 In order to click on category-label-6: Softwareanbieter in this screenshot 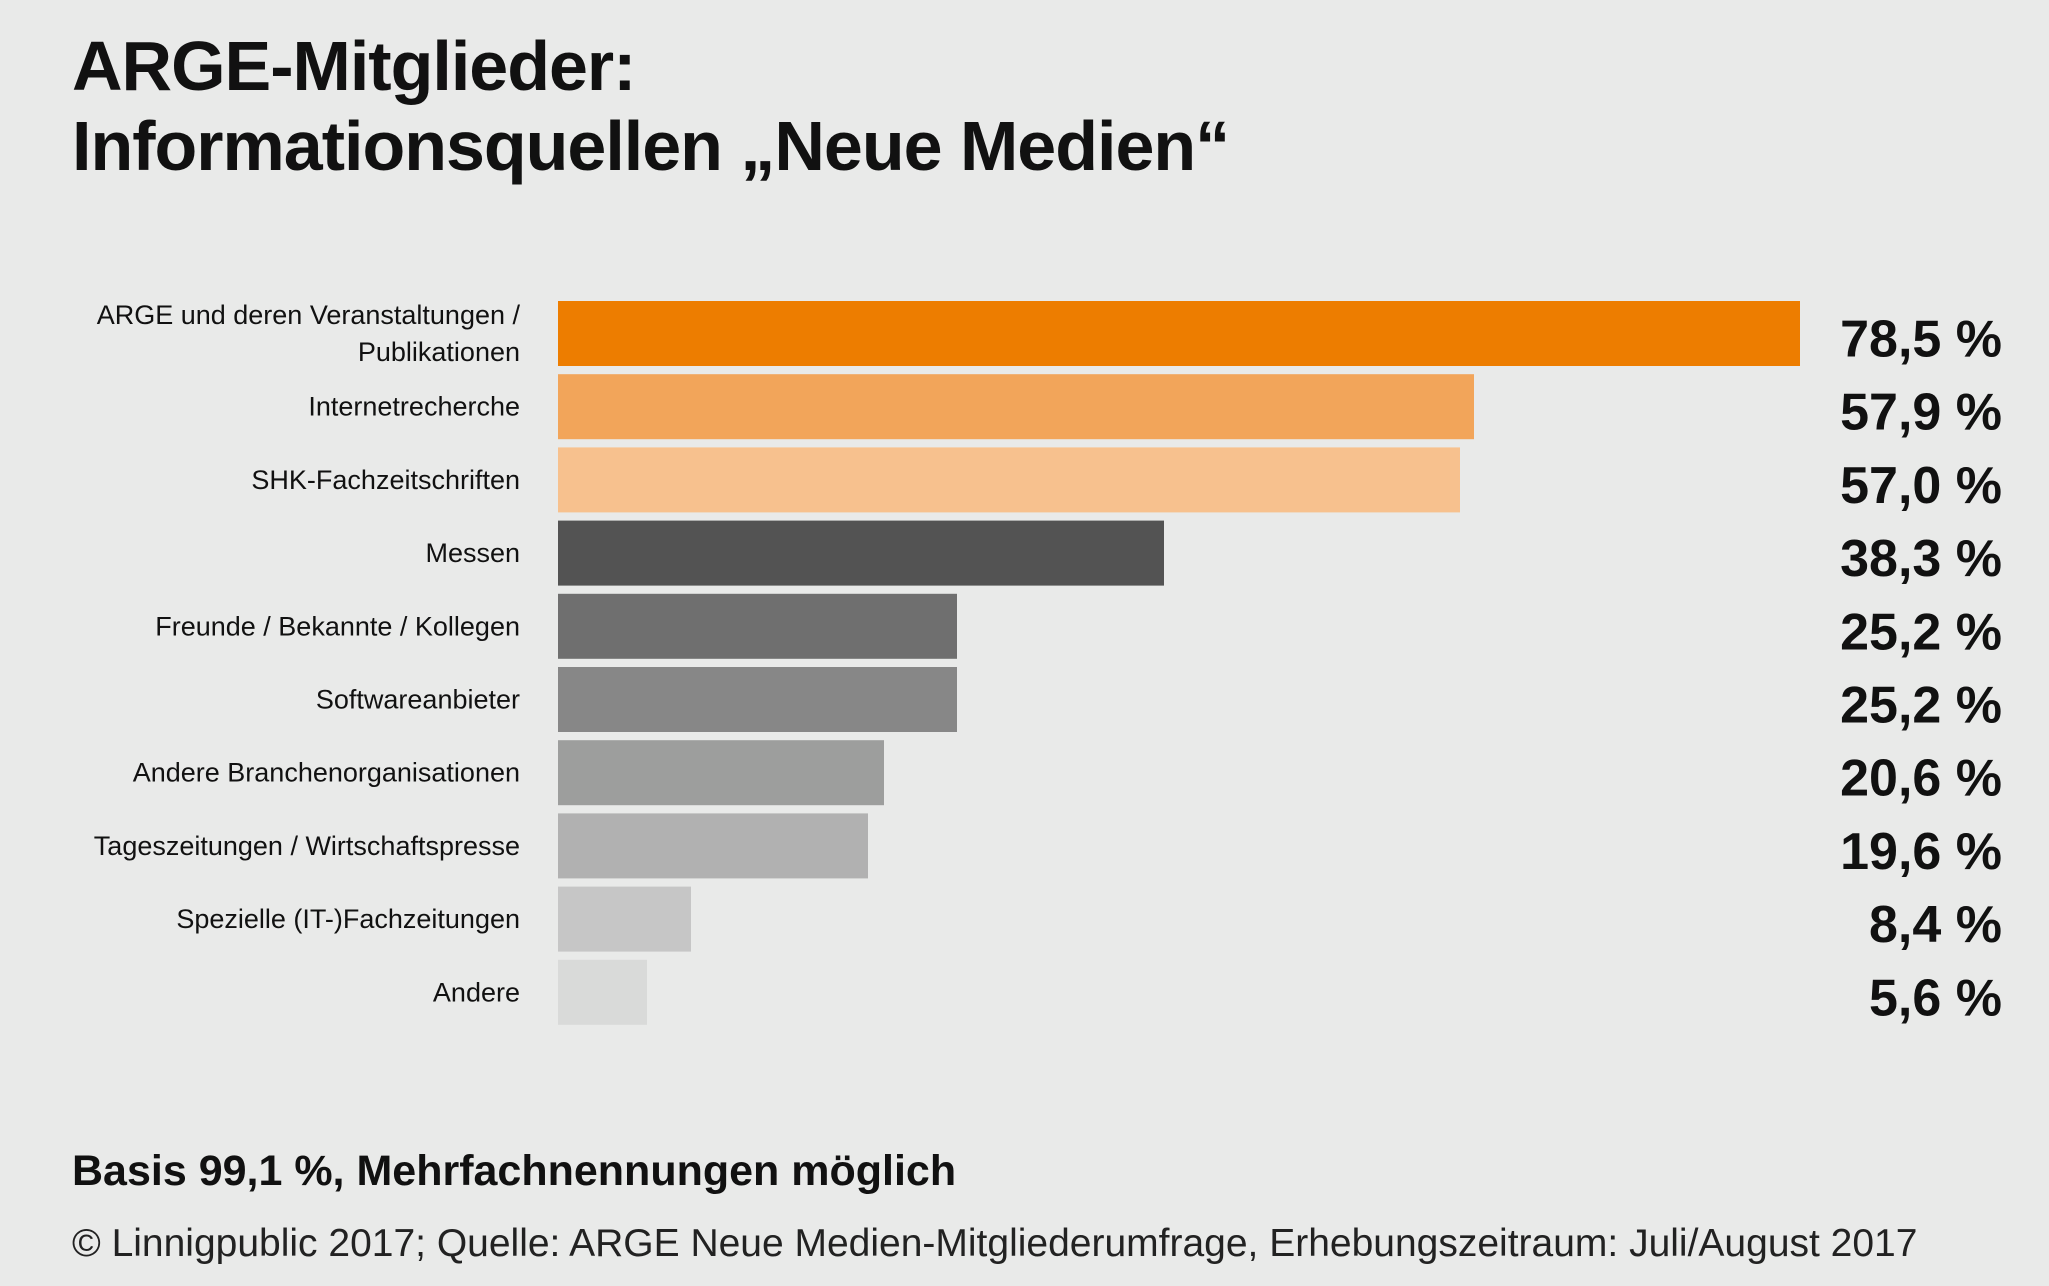, I will do `click(418, 700)`.